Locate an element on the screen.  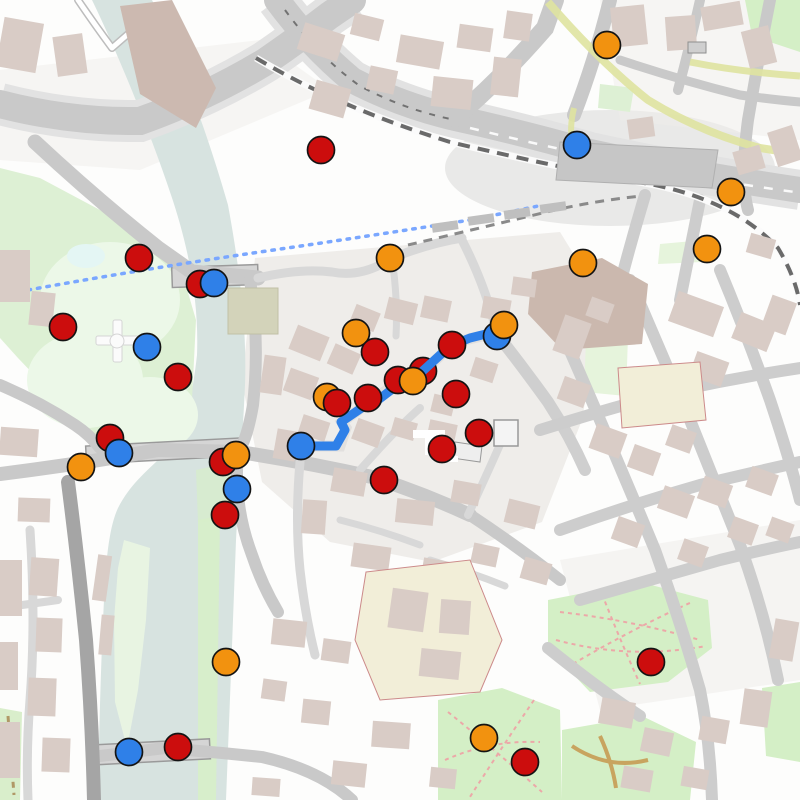
castle-outline-building is located at coordinates (506, 433).